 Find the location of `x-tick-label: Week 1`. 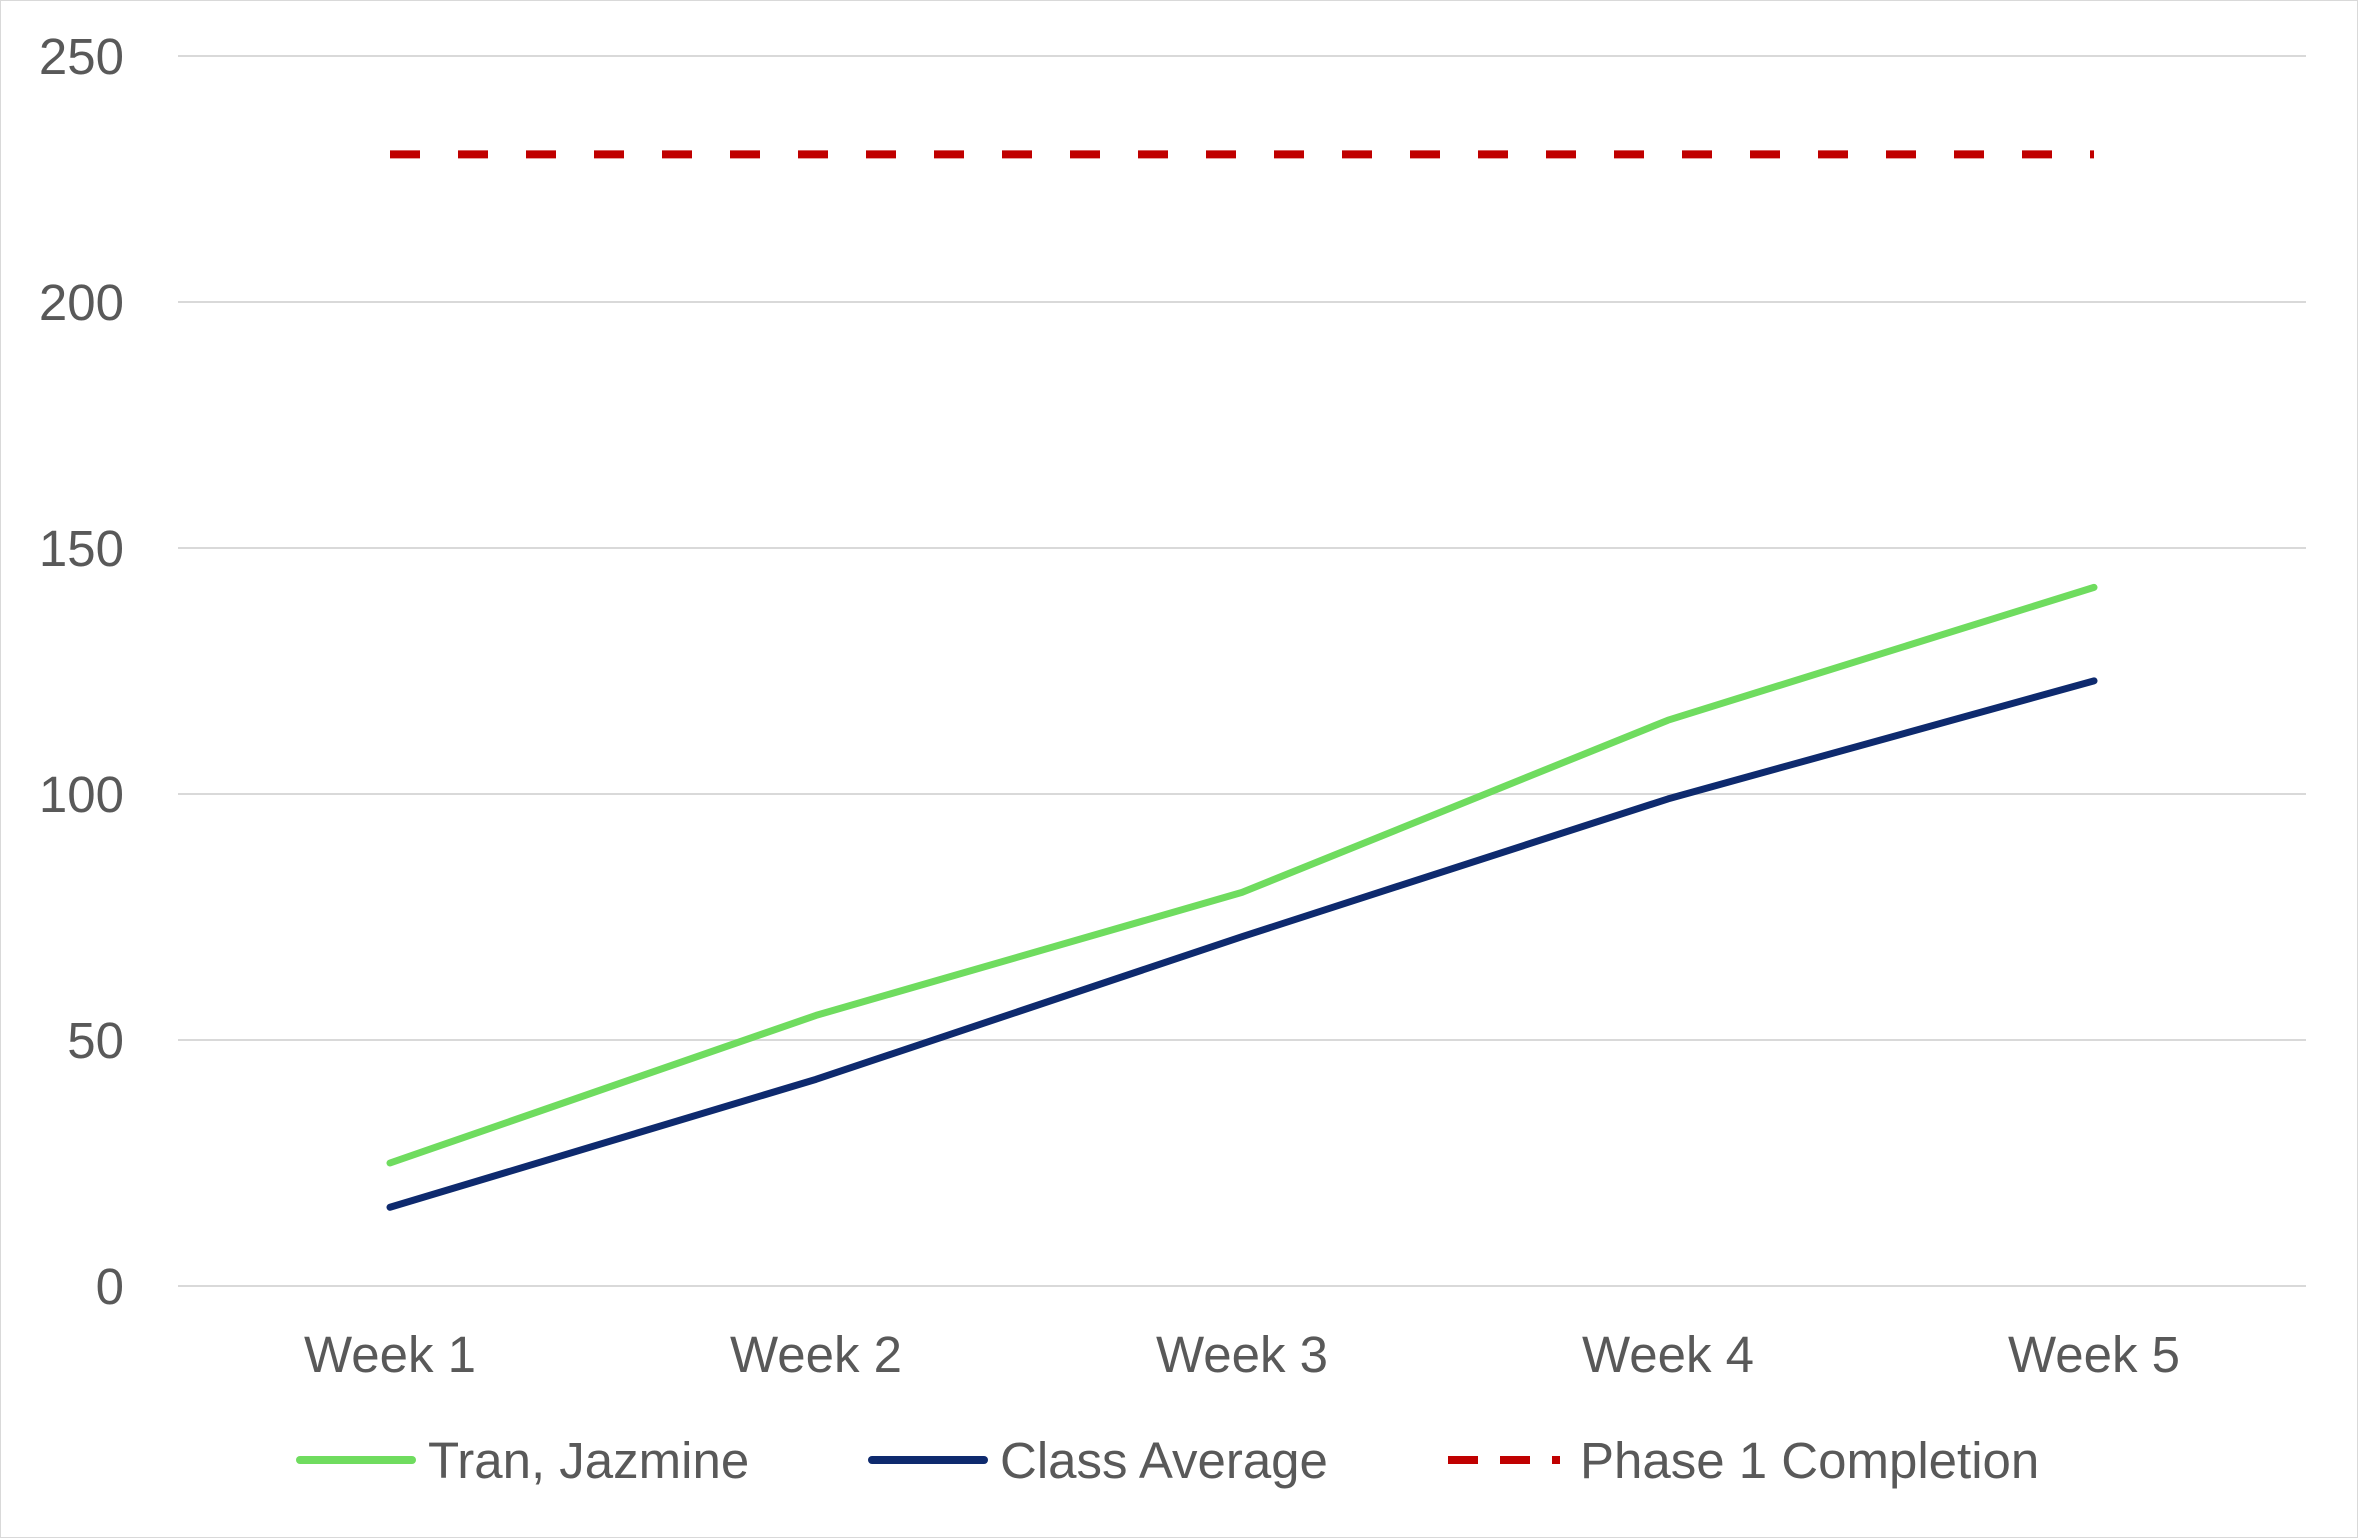

x-tick-label: Week 1 is located at coordinates (390, 1354).